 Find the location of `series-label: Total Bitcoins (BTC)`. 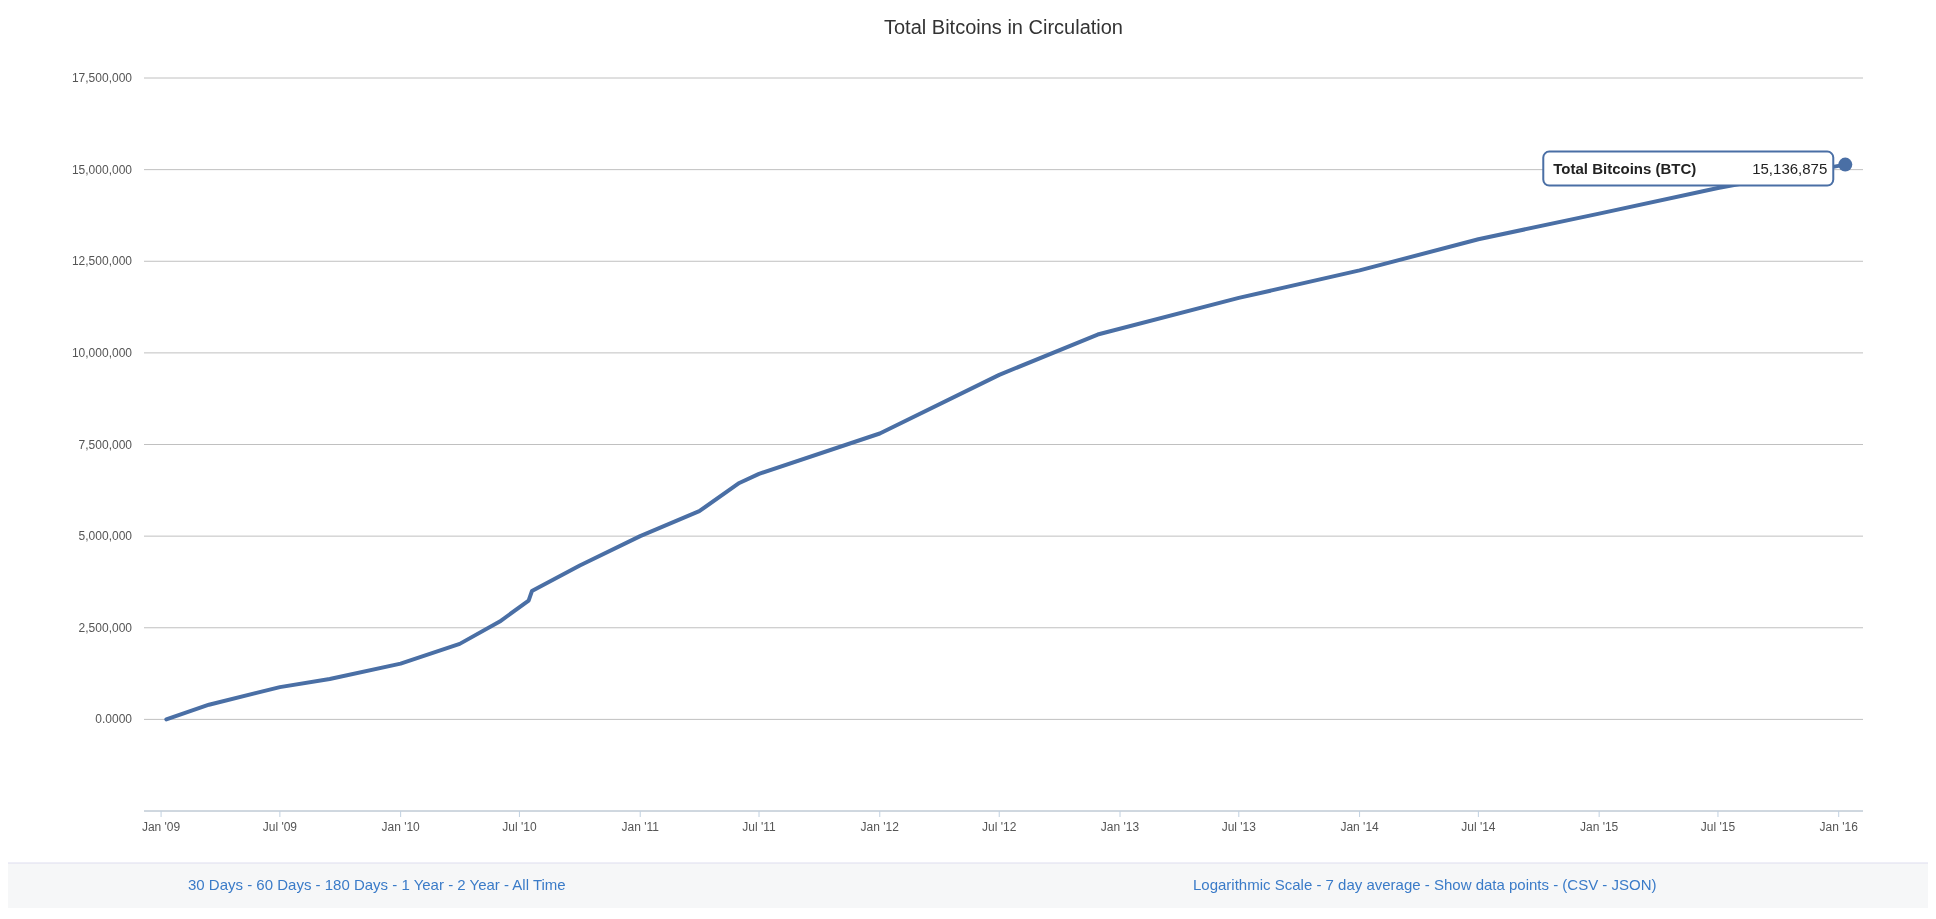

series-label: Total Bitcoins (BTC) is located at coordinates (1625, 168).